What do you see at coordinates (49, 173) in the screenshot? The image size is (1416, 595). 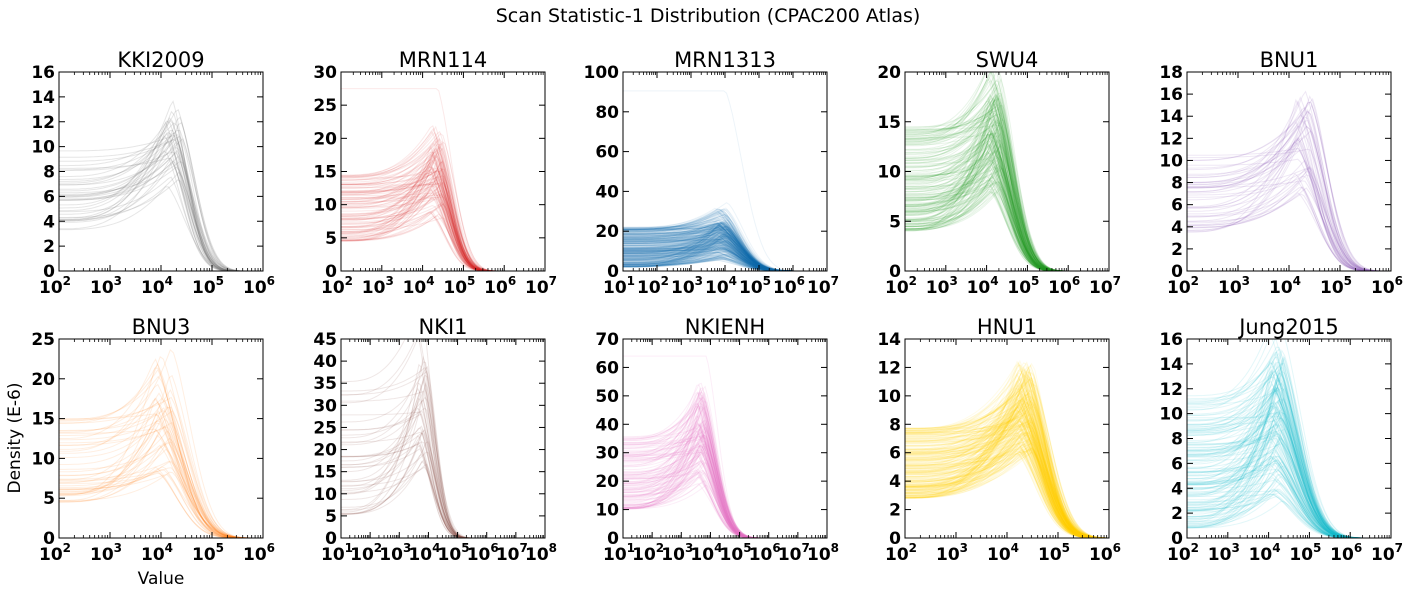 I see `y-tick-label: 8` at bounding box center [49, 173].